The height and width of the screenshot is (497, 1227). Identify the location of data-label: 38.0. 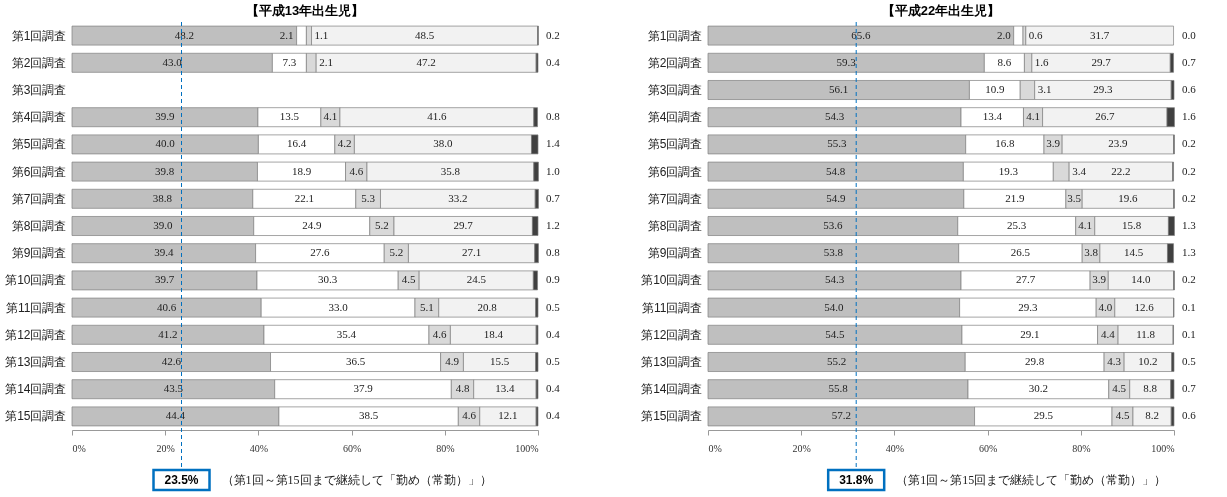
(443, 143).